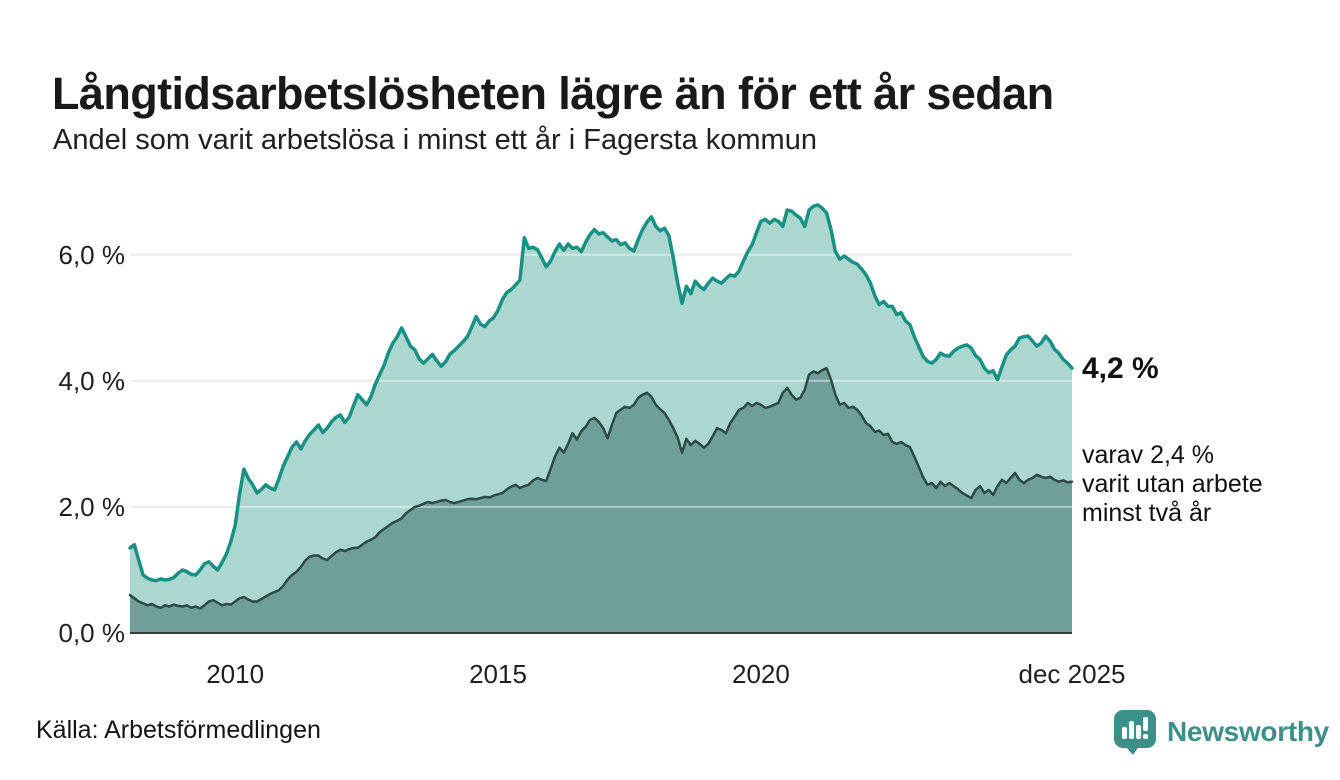  I want to click on note-line-1: varav 2,4 %, so click(1148, 455).